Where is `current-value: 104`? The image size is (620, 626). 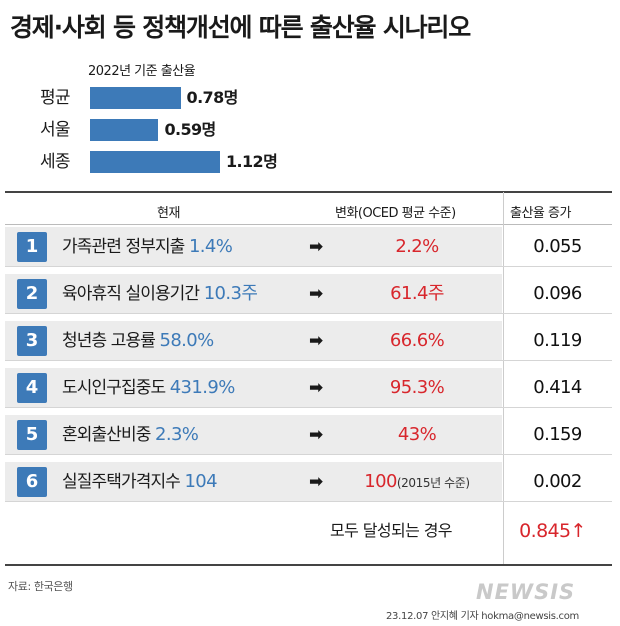 current-value: 104 is located at coordinates (200, 481).